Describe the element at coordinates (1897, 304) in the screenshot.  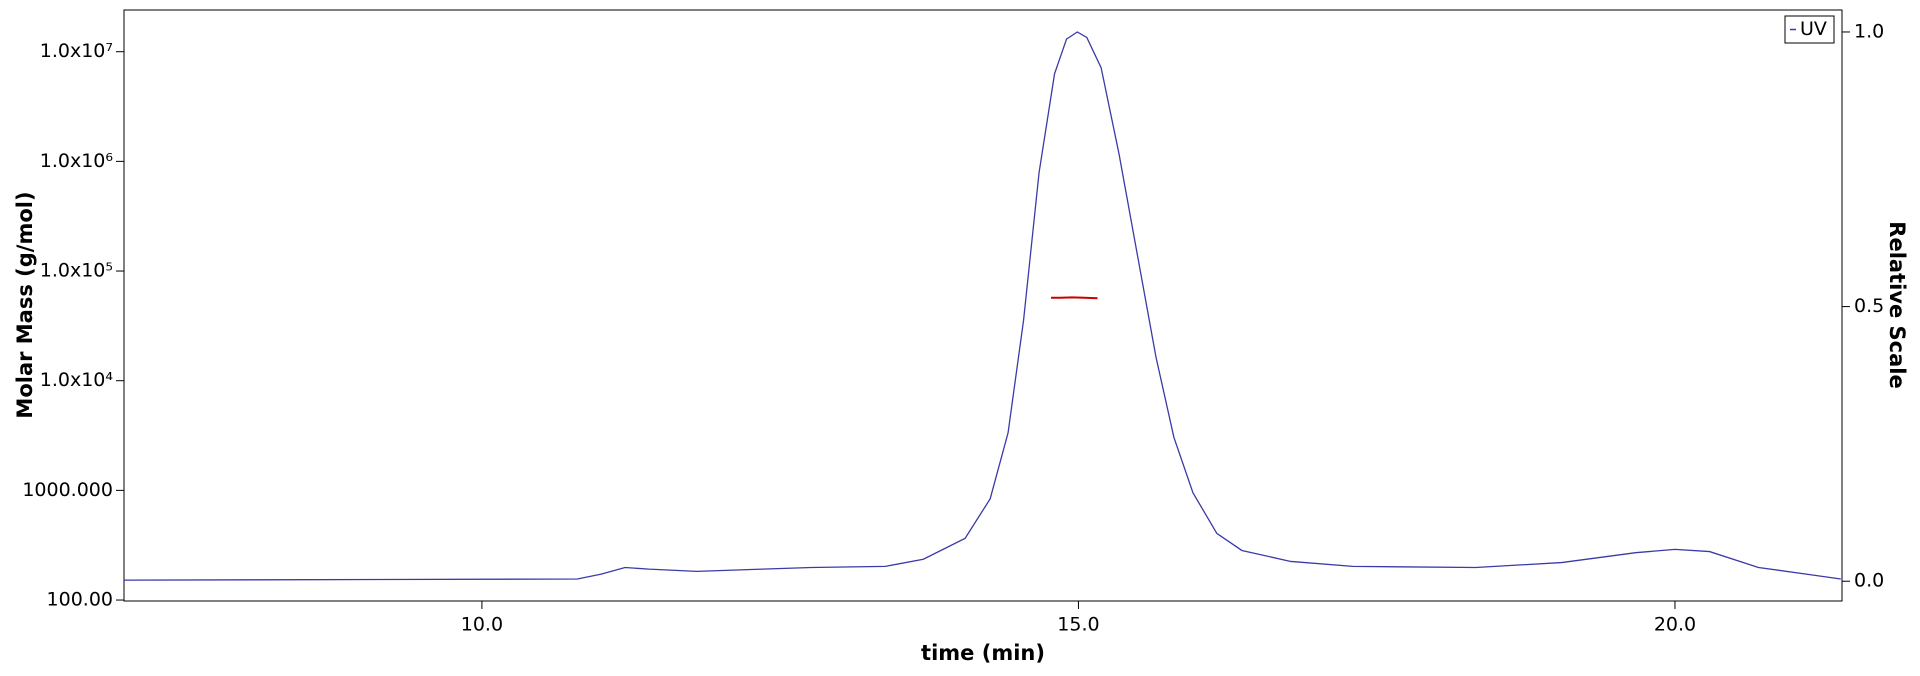
I see `y2-axis-title: Relative Scale` at that location.